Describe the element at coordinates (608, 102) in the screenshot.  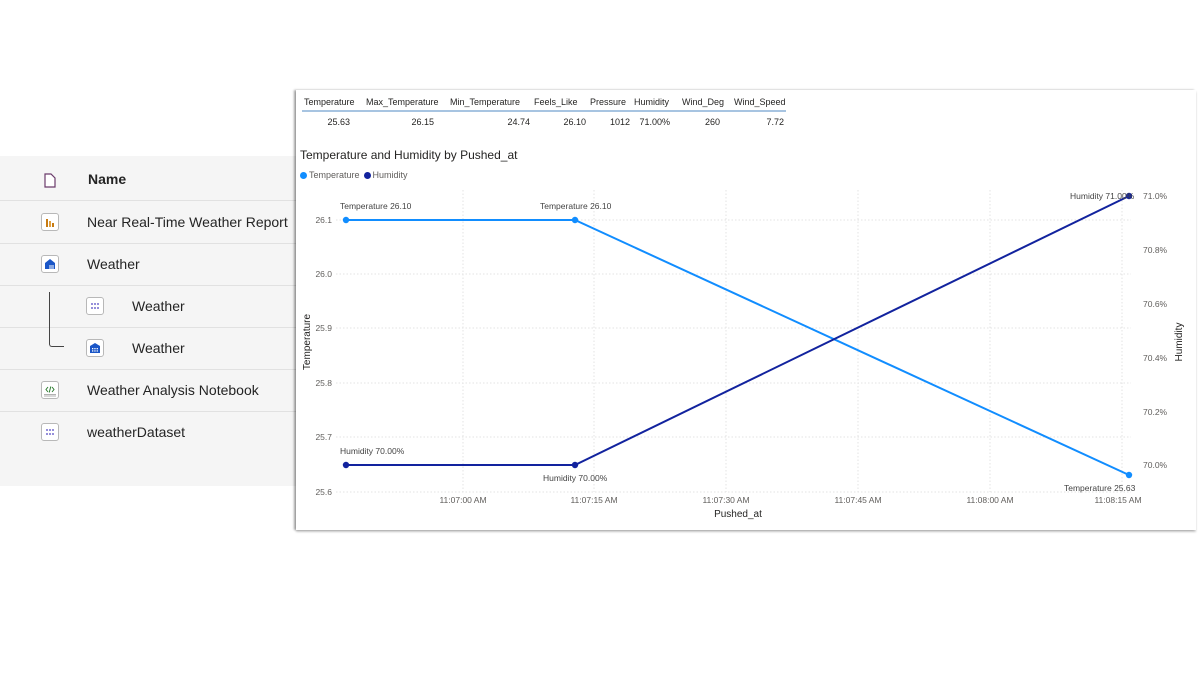
I see `column-header: Pressure` at that location.